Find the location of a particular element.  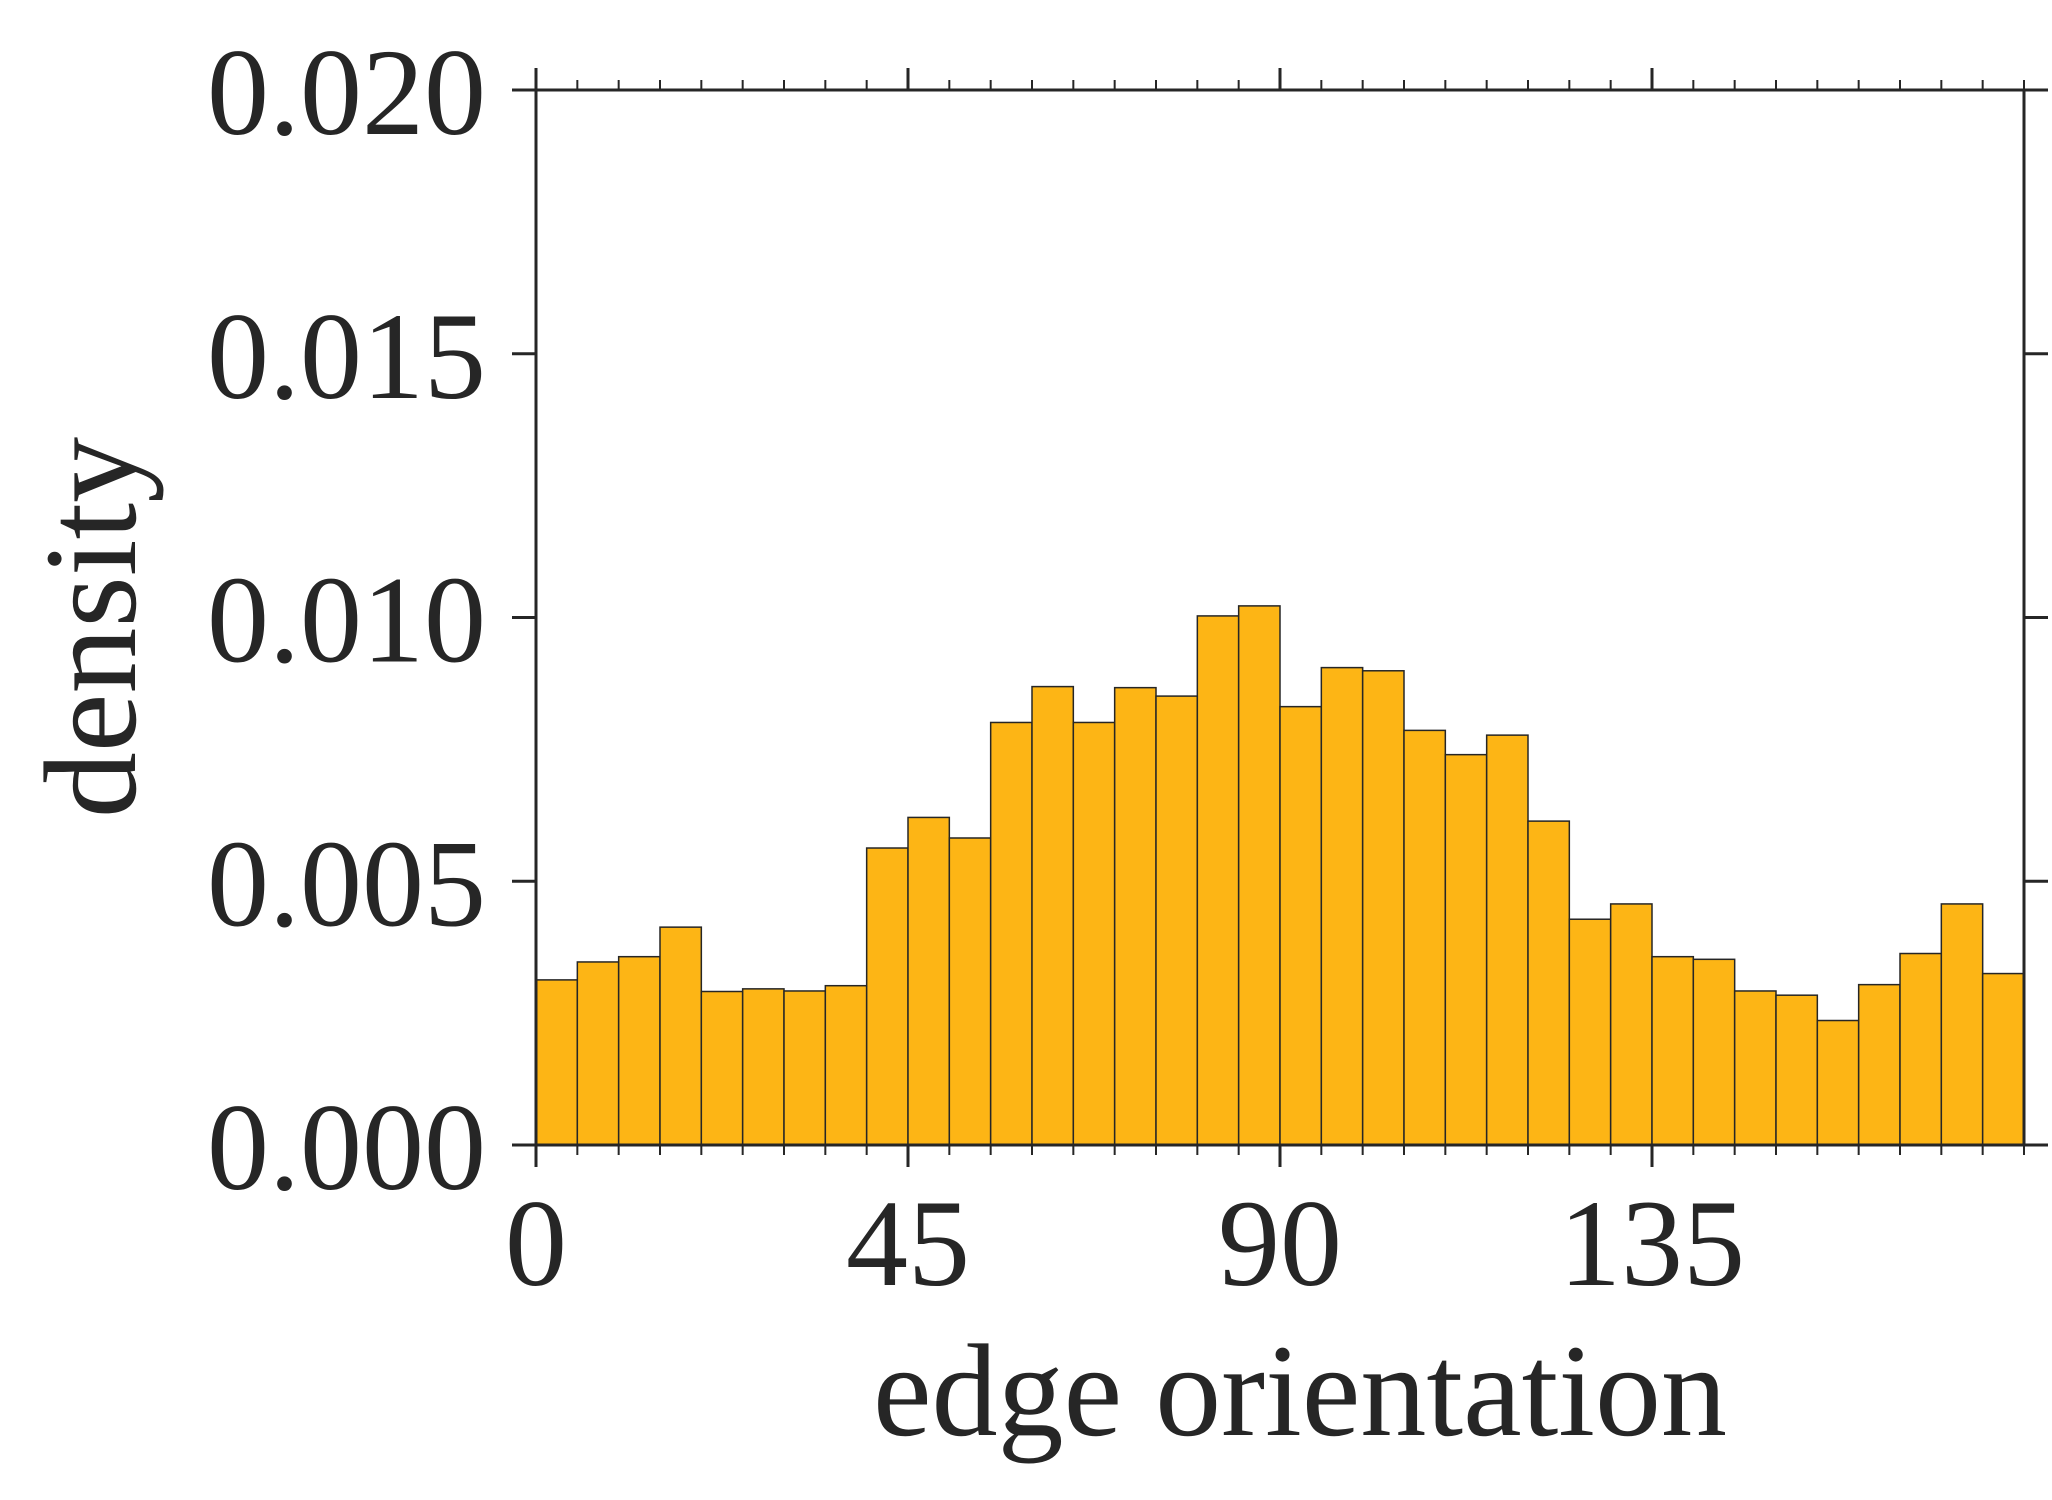

y-axis-title: density is located at coordinates (90, 627).